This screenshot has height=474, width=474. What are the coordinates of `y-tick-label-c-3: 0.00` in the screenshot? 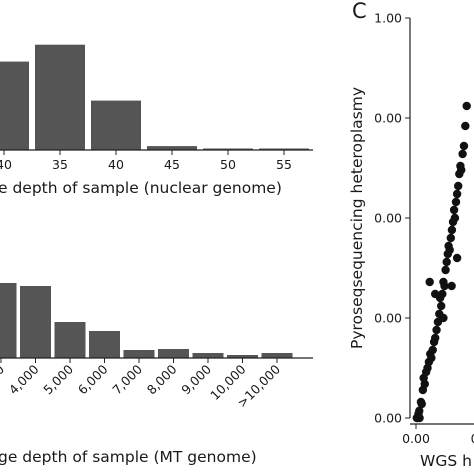 It's located at (388, 118).